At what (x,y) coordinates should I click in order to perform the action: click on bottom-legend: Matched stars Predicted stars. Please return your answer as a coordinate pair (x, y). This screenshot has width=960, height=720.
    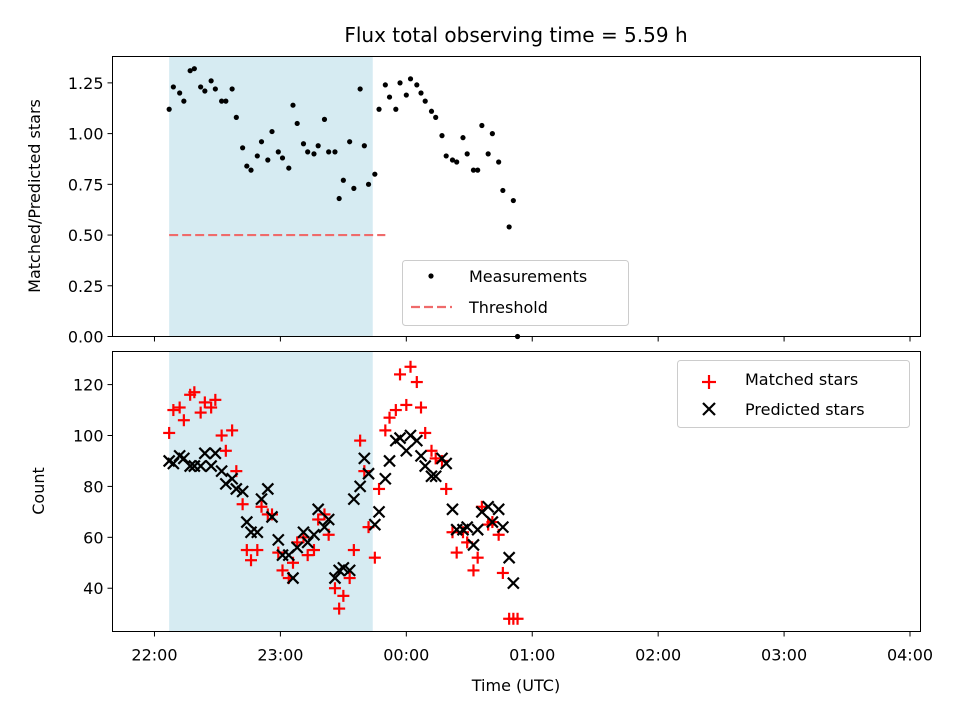
    Looking at the image, I should click on (793, 394).